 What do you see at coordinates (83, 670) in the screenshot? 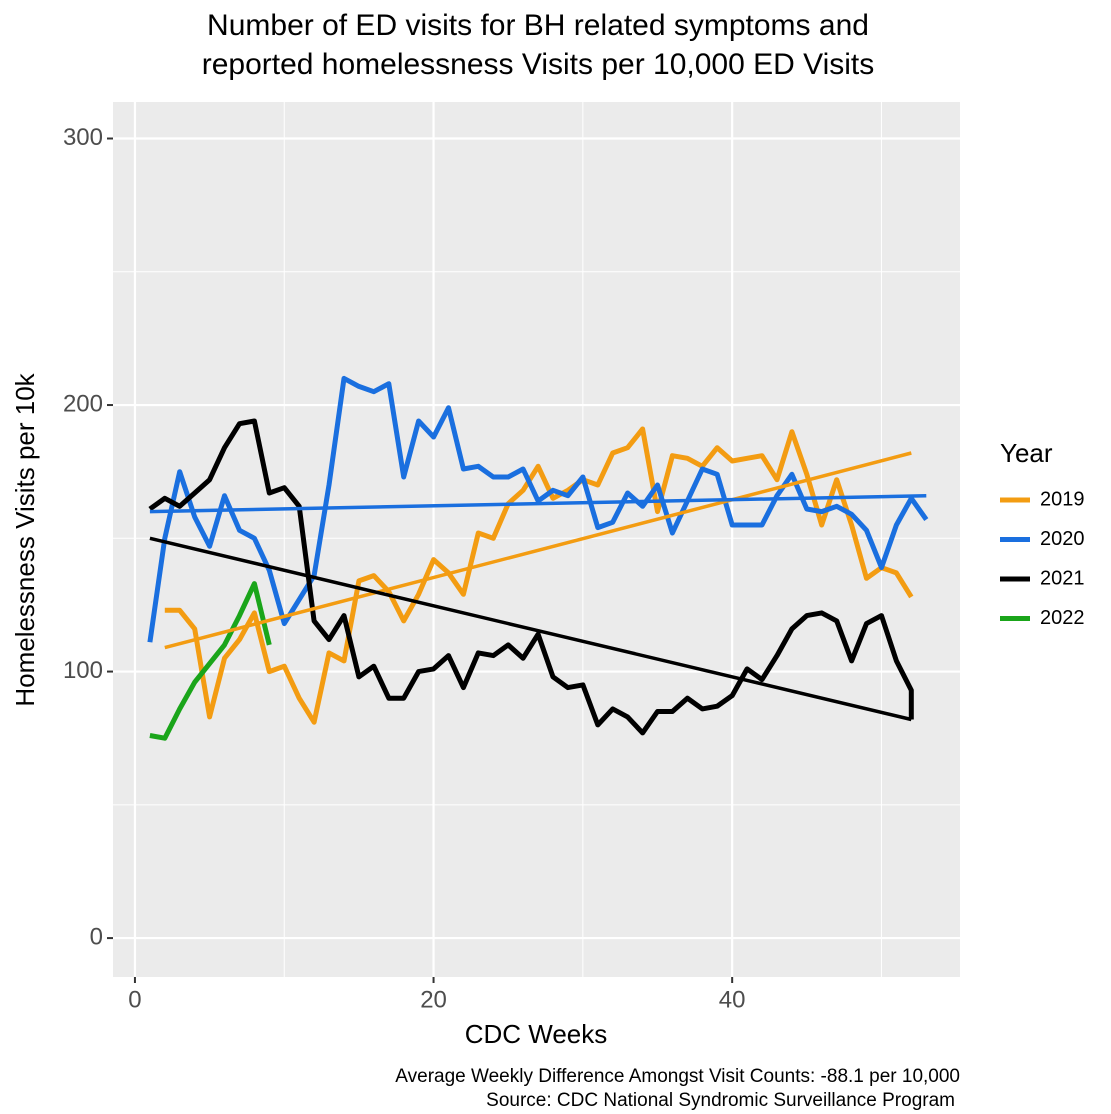
I see `y-tick-label: 100` at bounding box center [83, 670].